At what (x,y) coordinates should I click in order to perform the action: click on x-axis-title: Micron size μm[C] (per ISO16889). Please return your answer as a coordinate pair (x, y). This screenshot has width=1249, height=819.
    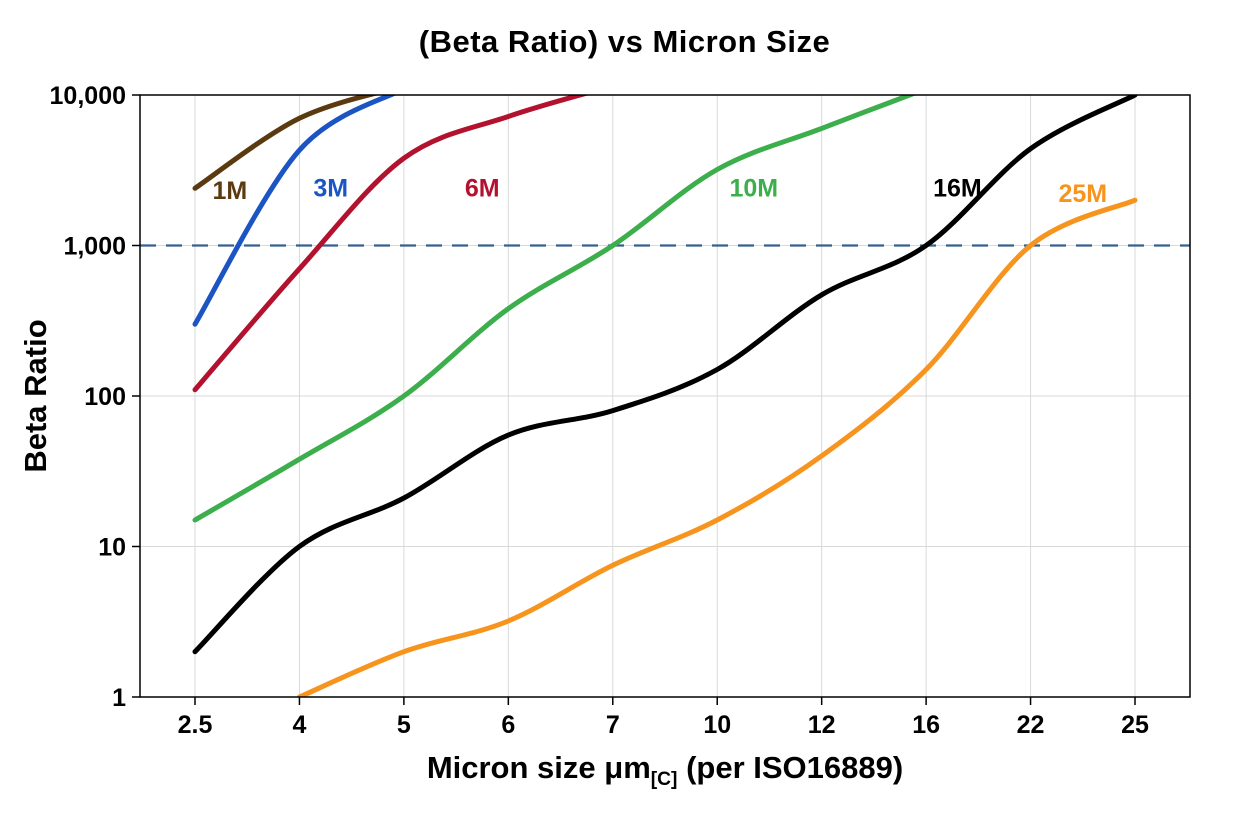
    Looking at the image, I should click on (665, 770).